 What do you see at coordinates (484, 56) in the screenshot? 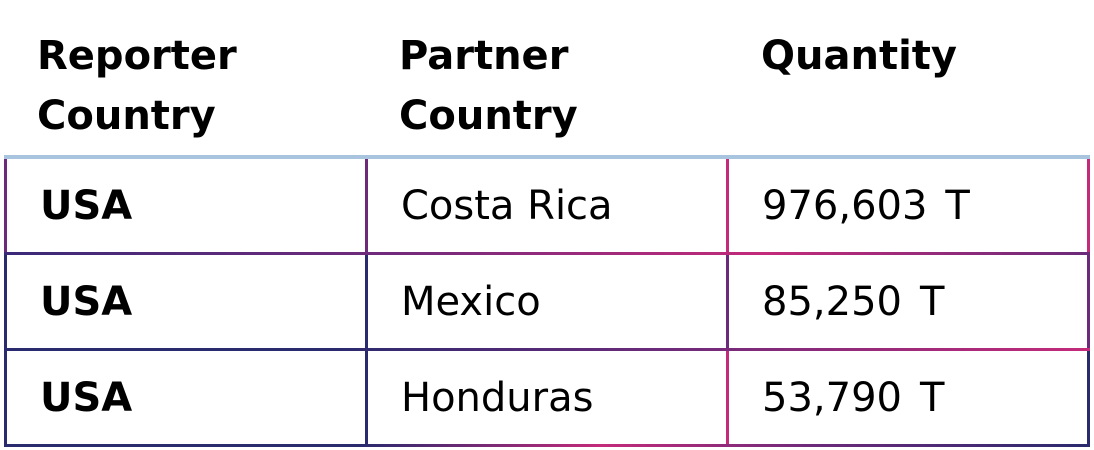
I see `header-line: Partner` at bounding box center [484, 56].